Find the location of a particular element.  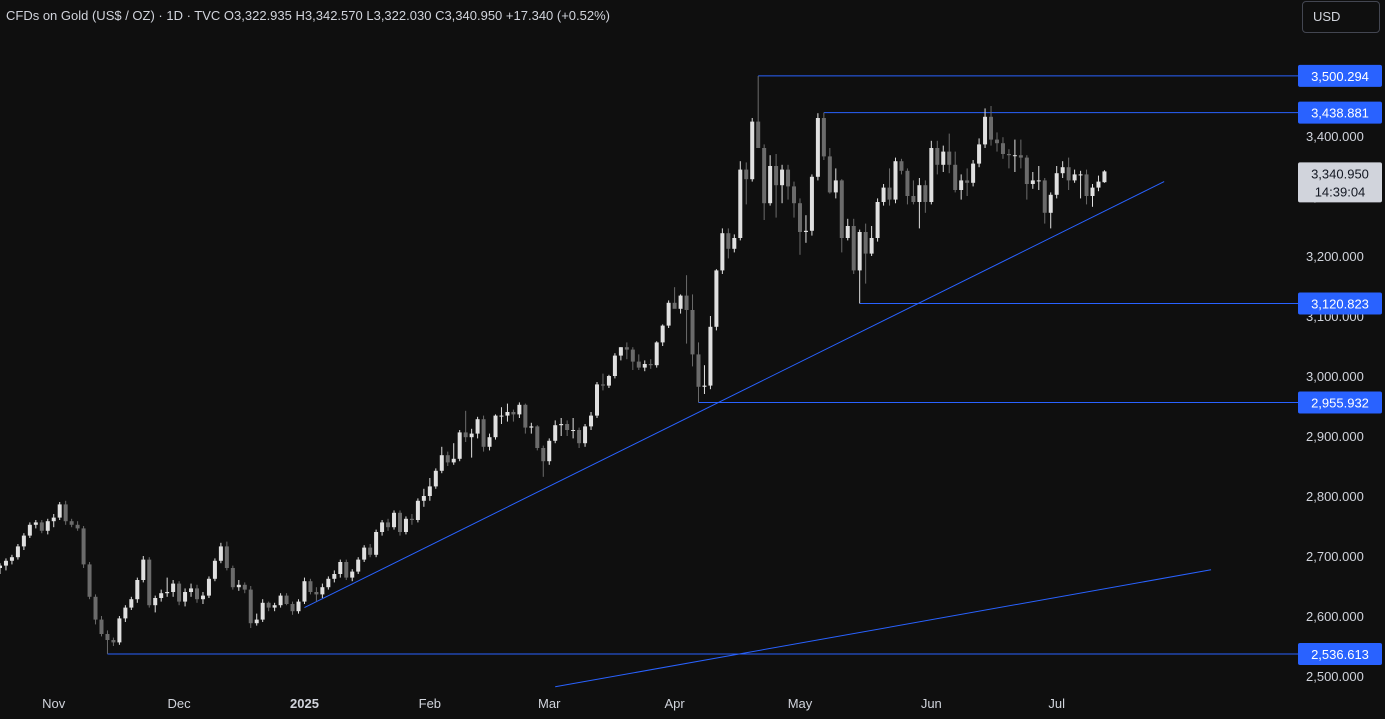

level-price-tag: 3,500.294 is located at coordinates (1340, 75).